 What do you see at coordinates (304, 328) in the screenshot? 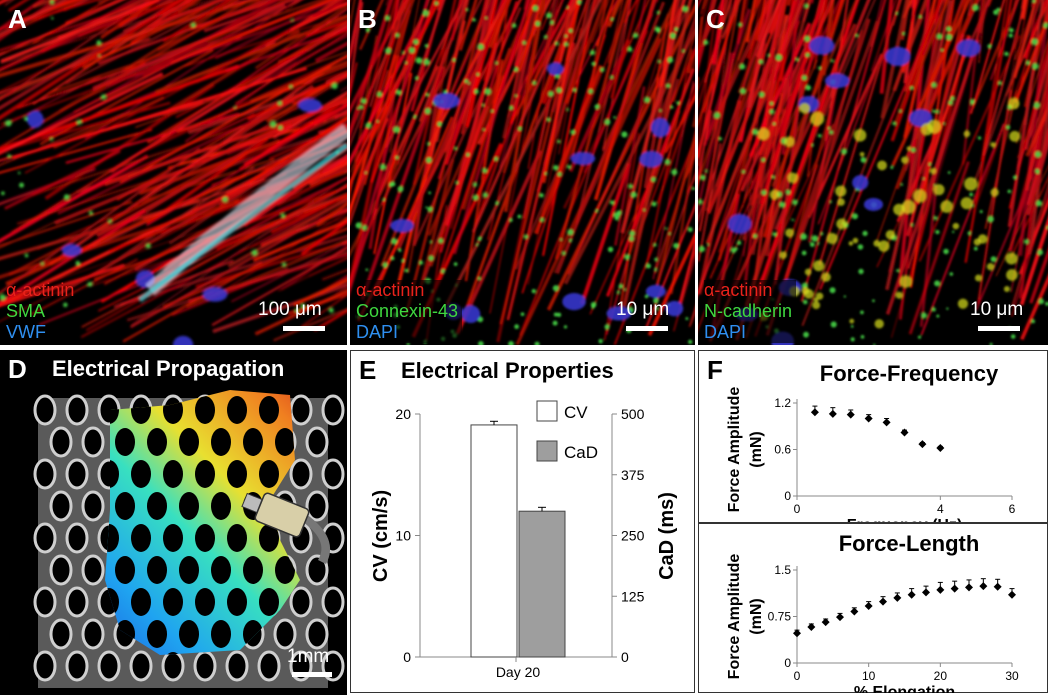
I see `scale-bar-a` at bounding box center [304, 328].